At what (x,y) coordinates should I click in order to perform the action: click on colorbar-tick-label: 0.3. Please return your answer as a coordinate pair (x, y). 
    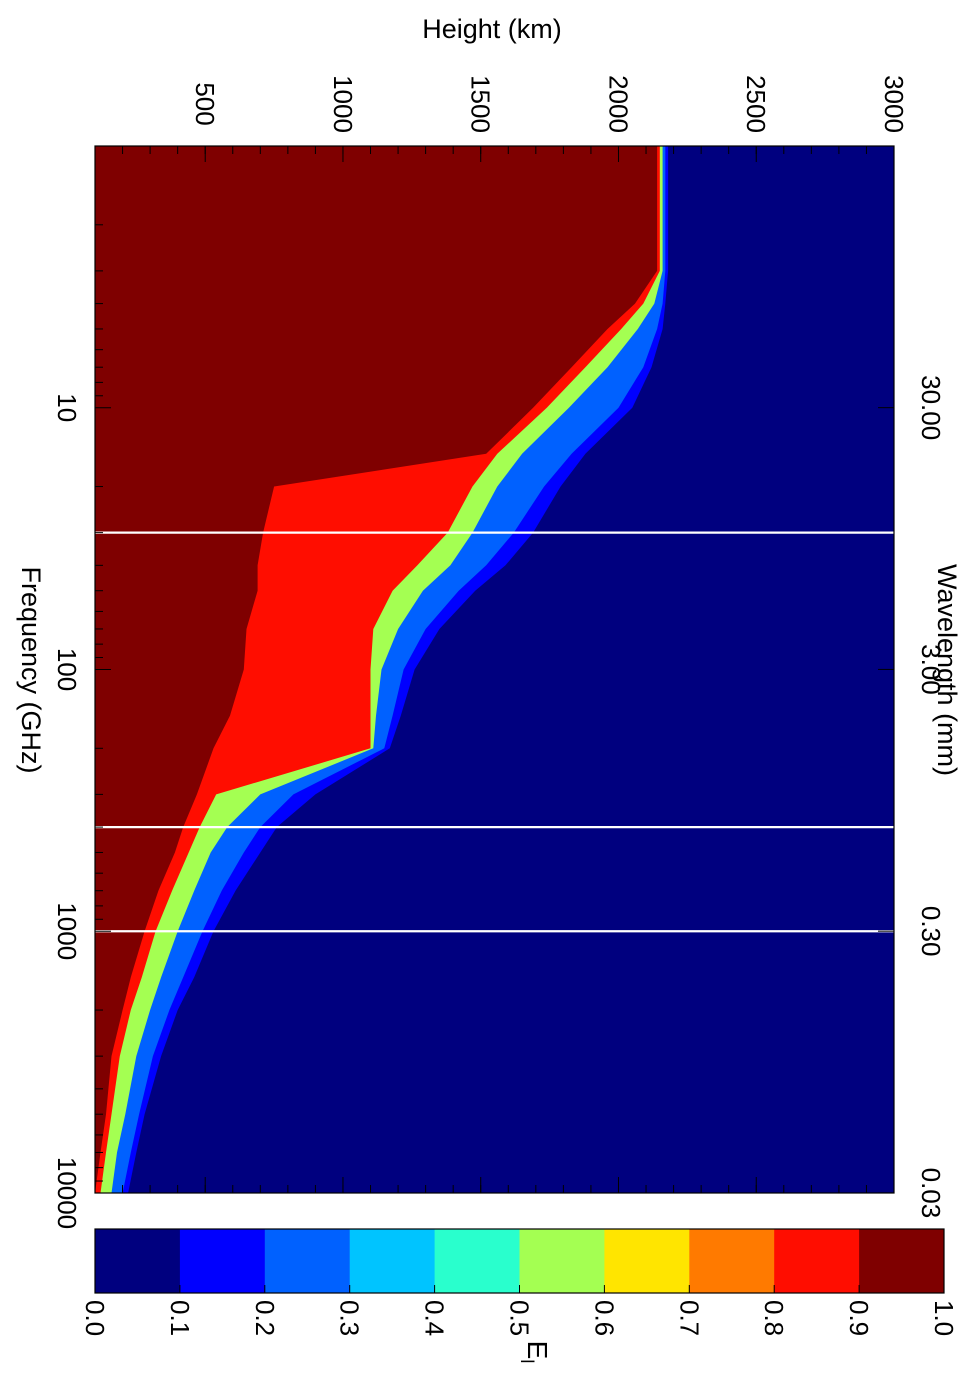
    Looking at the image, I should click on (350, 1318).